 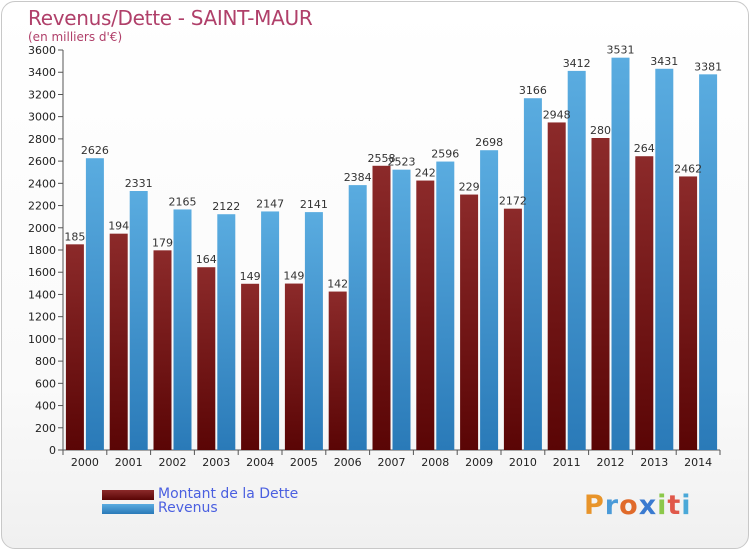 What do you see at coordinates (674, 505) in the screenshot?
I see `logo-letter: t` at bounding box center [674, 505].